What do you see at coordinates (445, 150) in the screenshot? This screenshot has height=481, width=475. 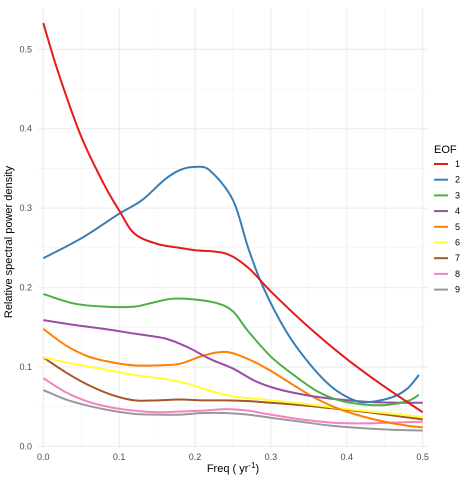 I see `legend-title: EOF` at bounding box center [445, 150].